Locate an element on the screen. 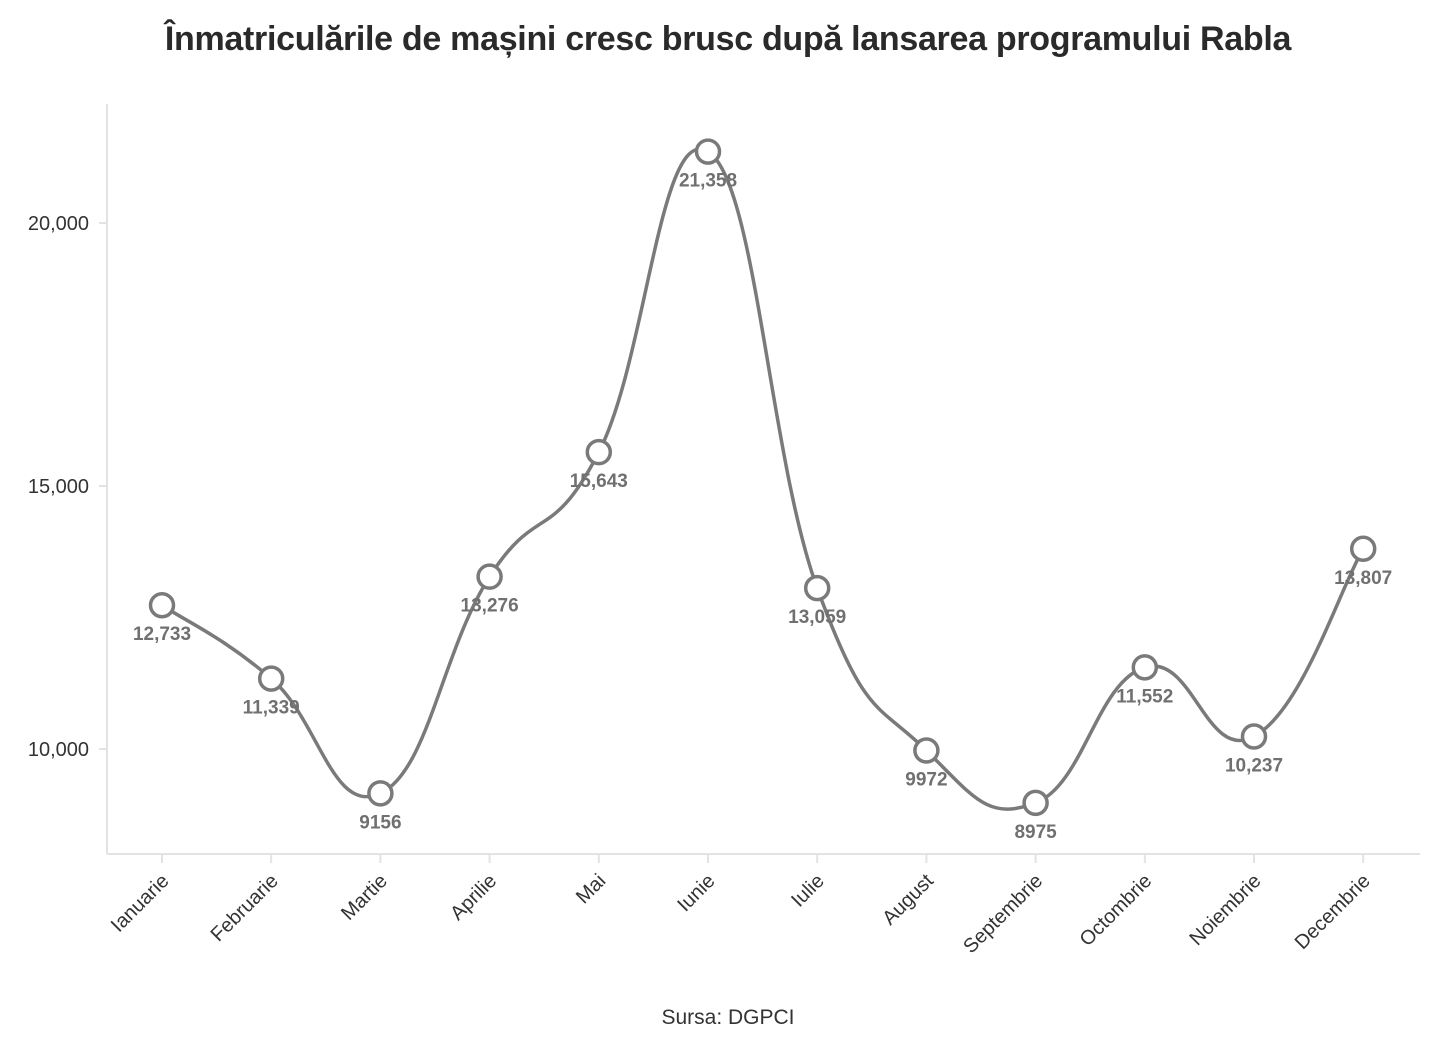  data-label: 11,339 is located at coordinates (271, 708).